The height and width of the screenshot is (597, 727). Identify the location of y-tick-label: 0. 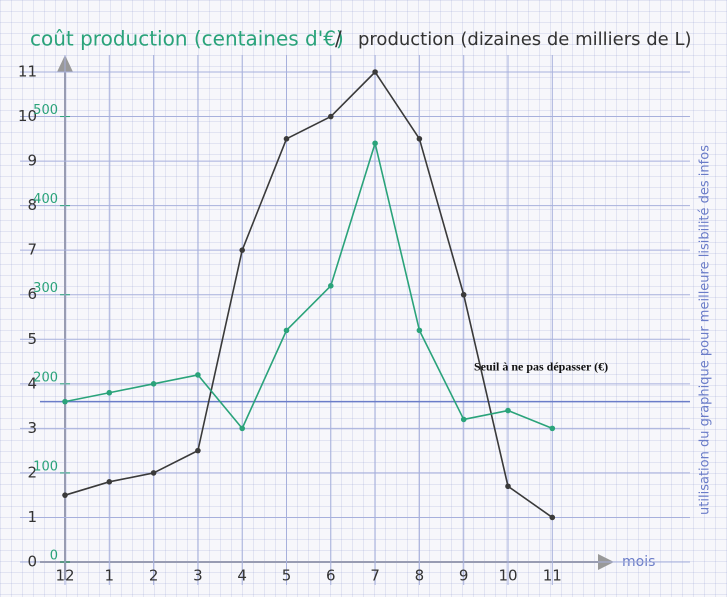
(32, 562).